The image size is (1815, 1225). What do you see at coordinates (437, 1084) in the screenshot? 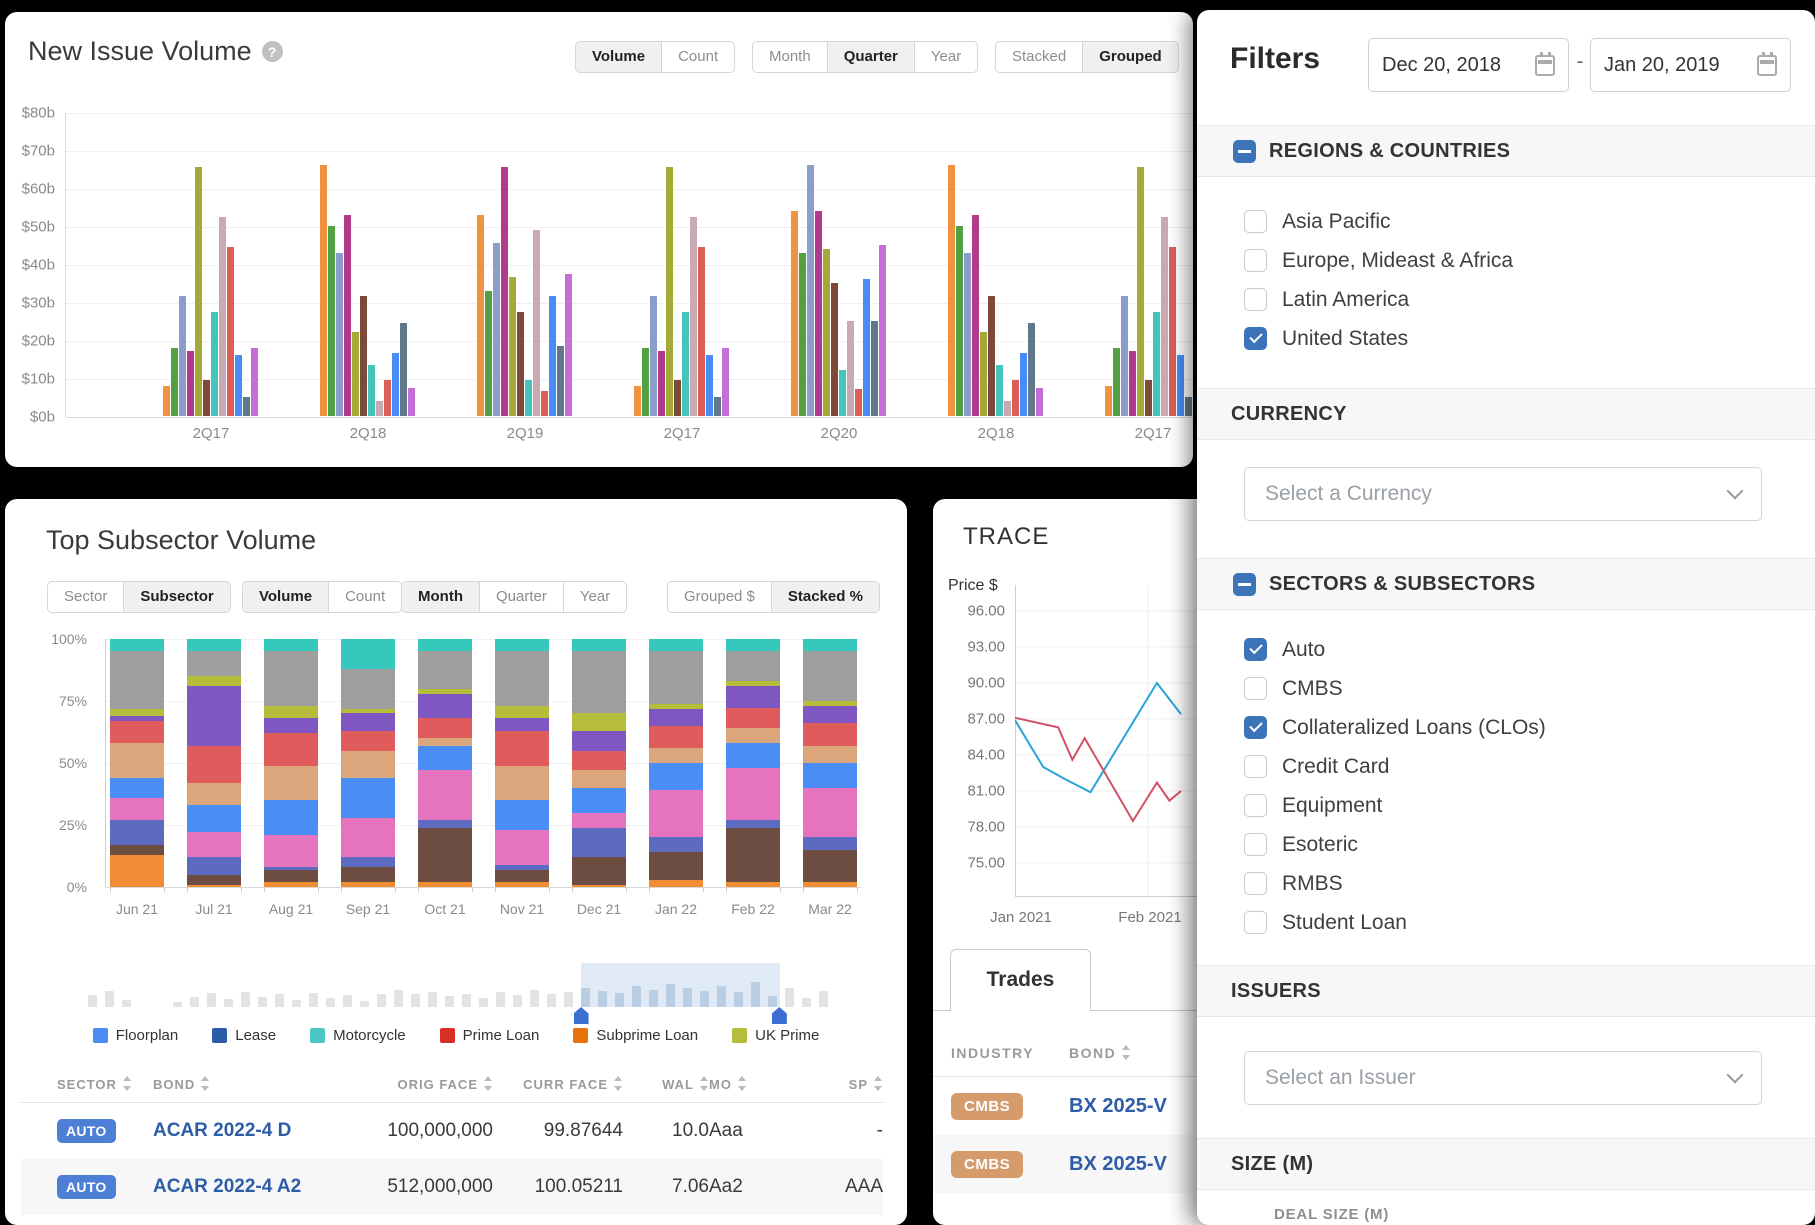
I see `column-header-label: ORIG FACE` at bounding box center [437, 1084].